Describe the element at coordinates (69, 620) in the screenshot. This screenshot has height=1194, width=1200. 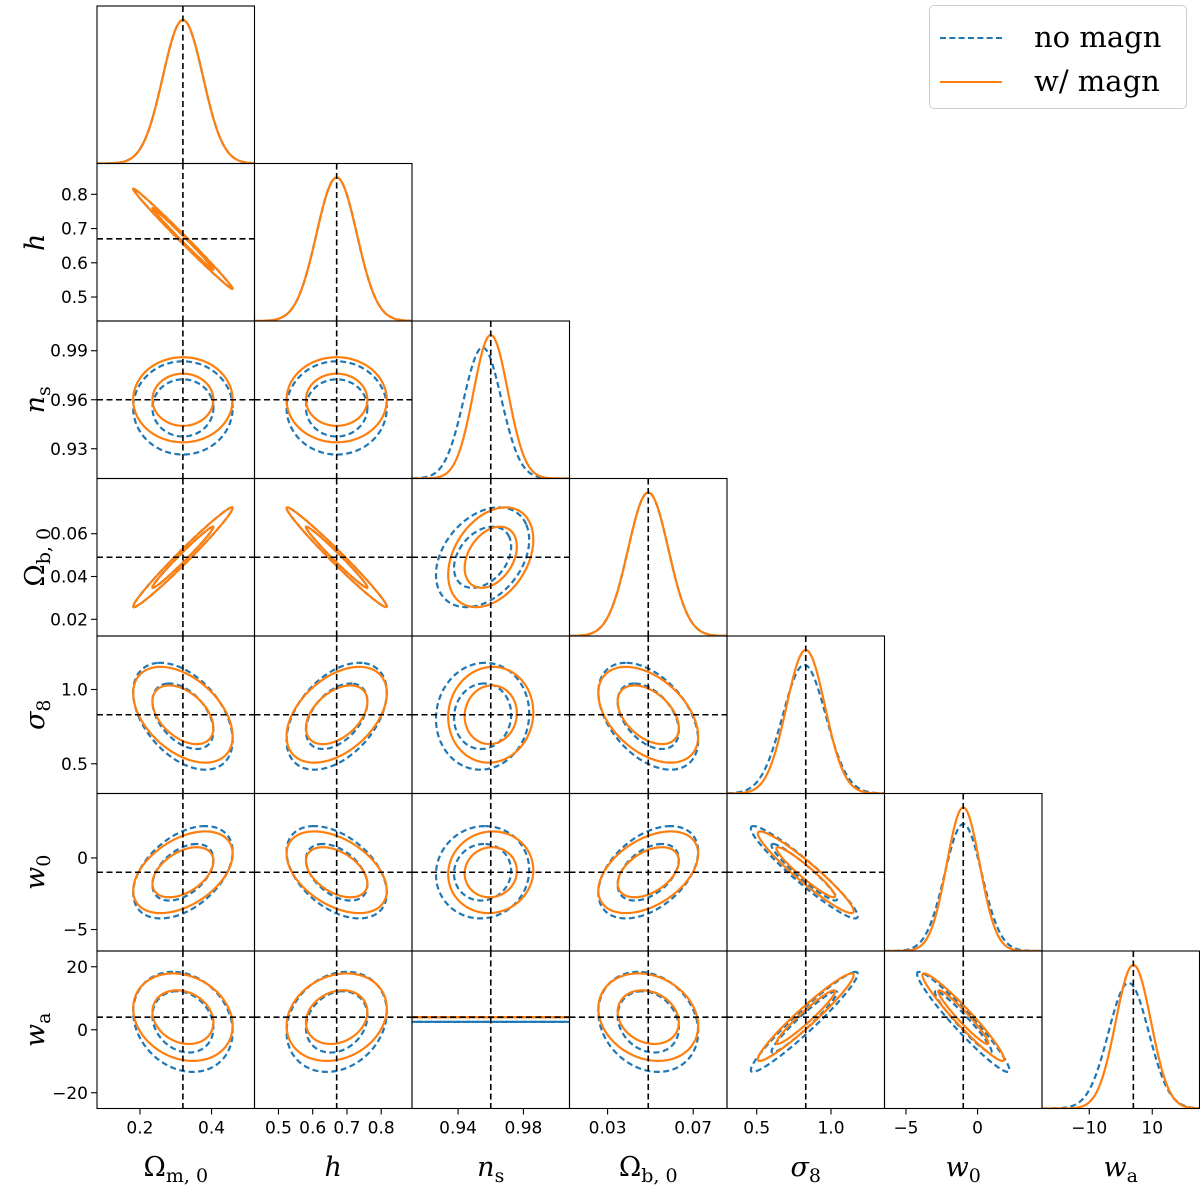
I see `y-tick-label-Ob: 0.02` at that location.